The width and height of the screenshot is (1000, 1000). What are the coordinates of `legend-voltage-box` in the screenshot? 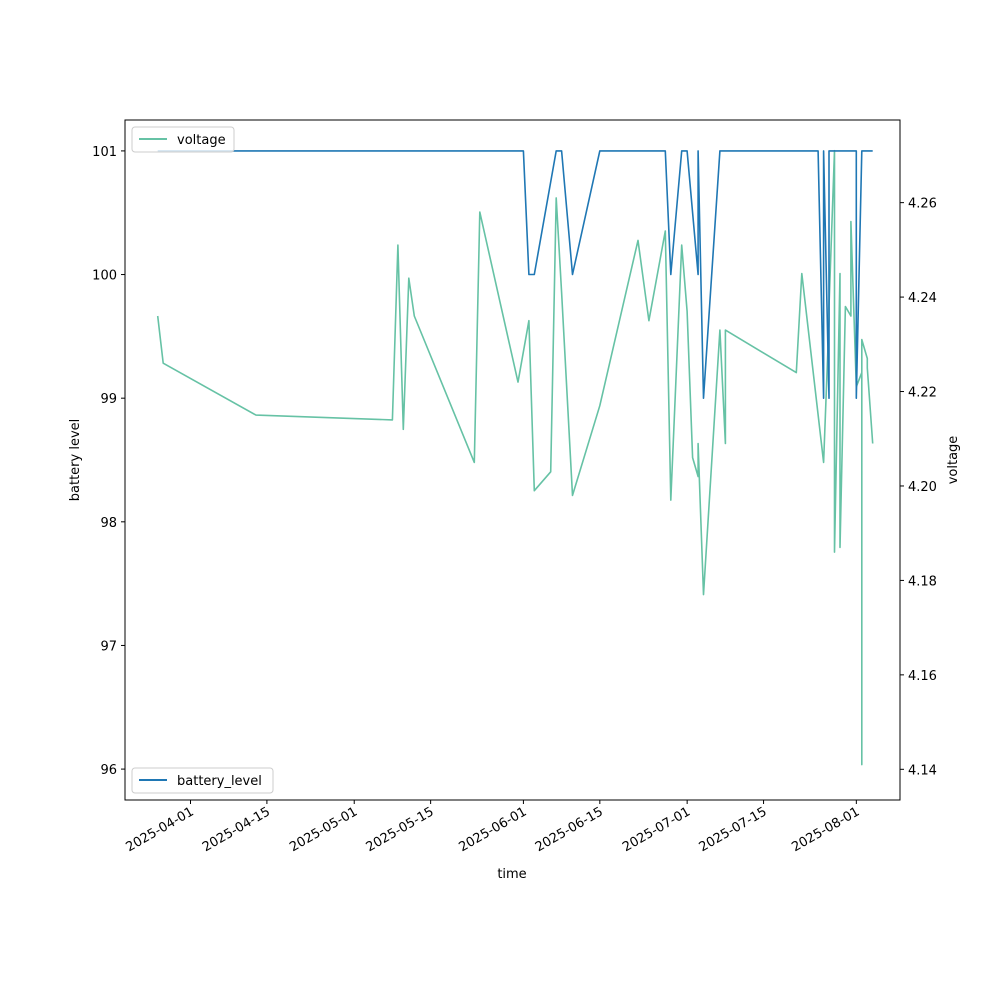 It's located at (183, 139).